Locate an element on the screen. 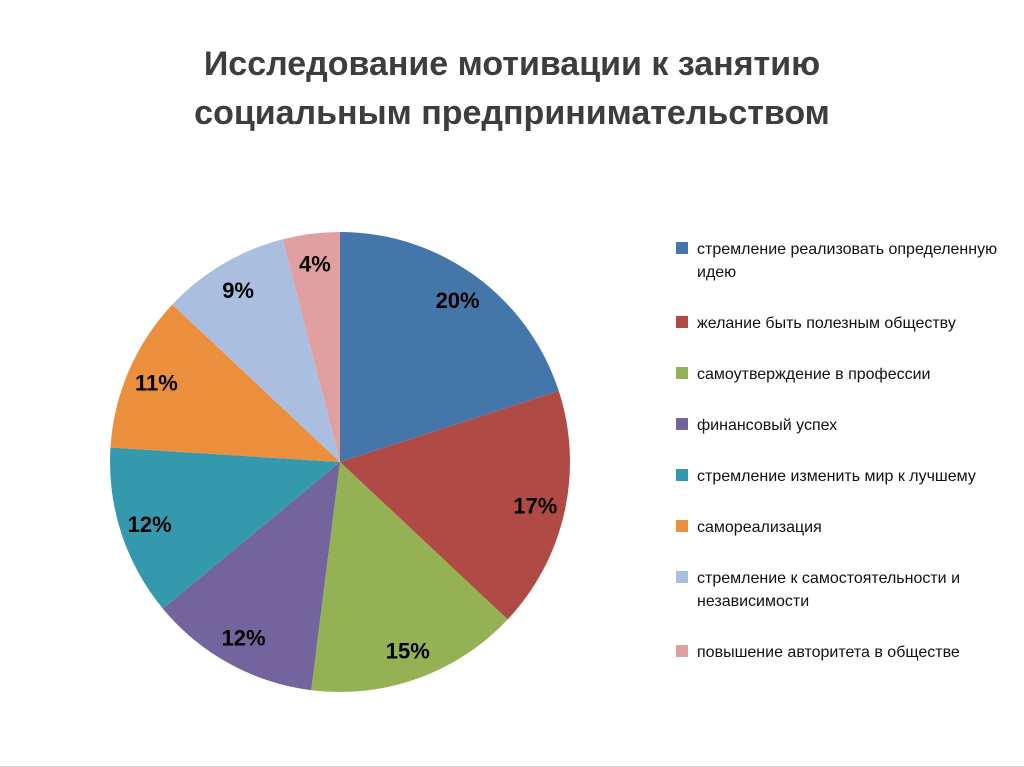  legend-item-8: повышение авторитета в обществе is located at coordinates (841, 652).